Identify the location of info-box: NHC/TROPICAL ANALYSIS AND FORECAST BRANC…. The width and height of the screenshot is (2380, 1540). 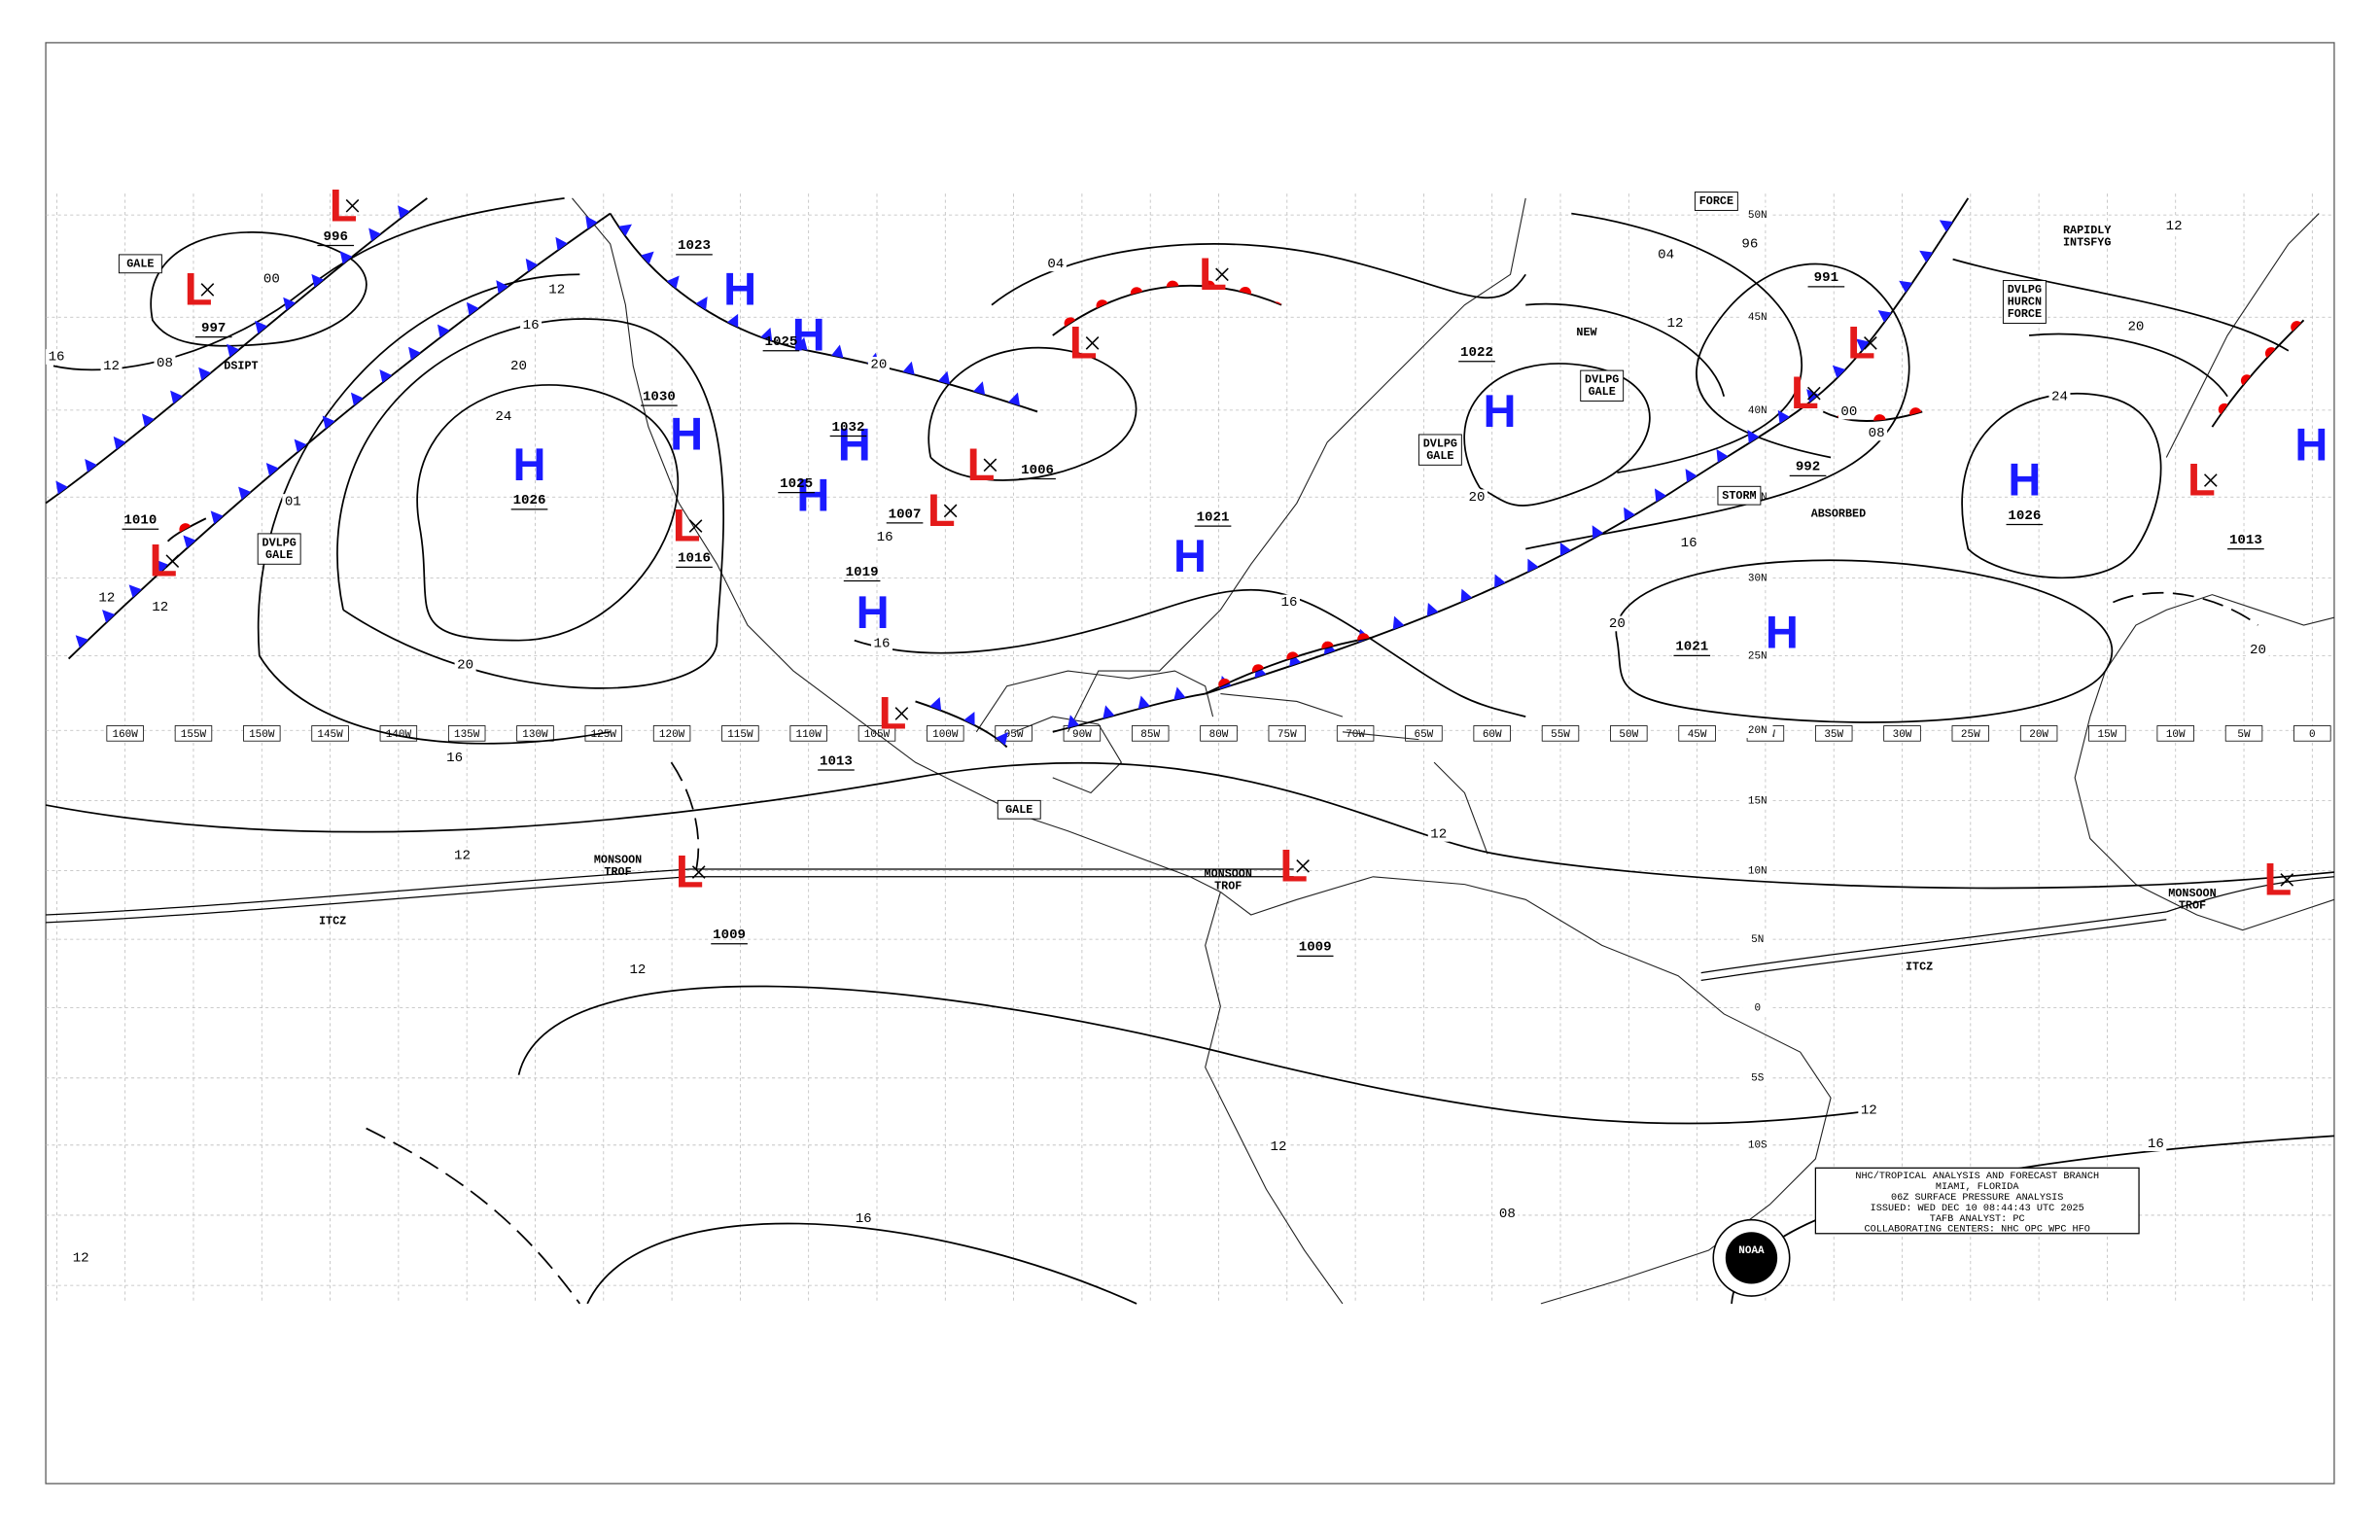
(1977, 1201).